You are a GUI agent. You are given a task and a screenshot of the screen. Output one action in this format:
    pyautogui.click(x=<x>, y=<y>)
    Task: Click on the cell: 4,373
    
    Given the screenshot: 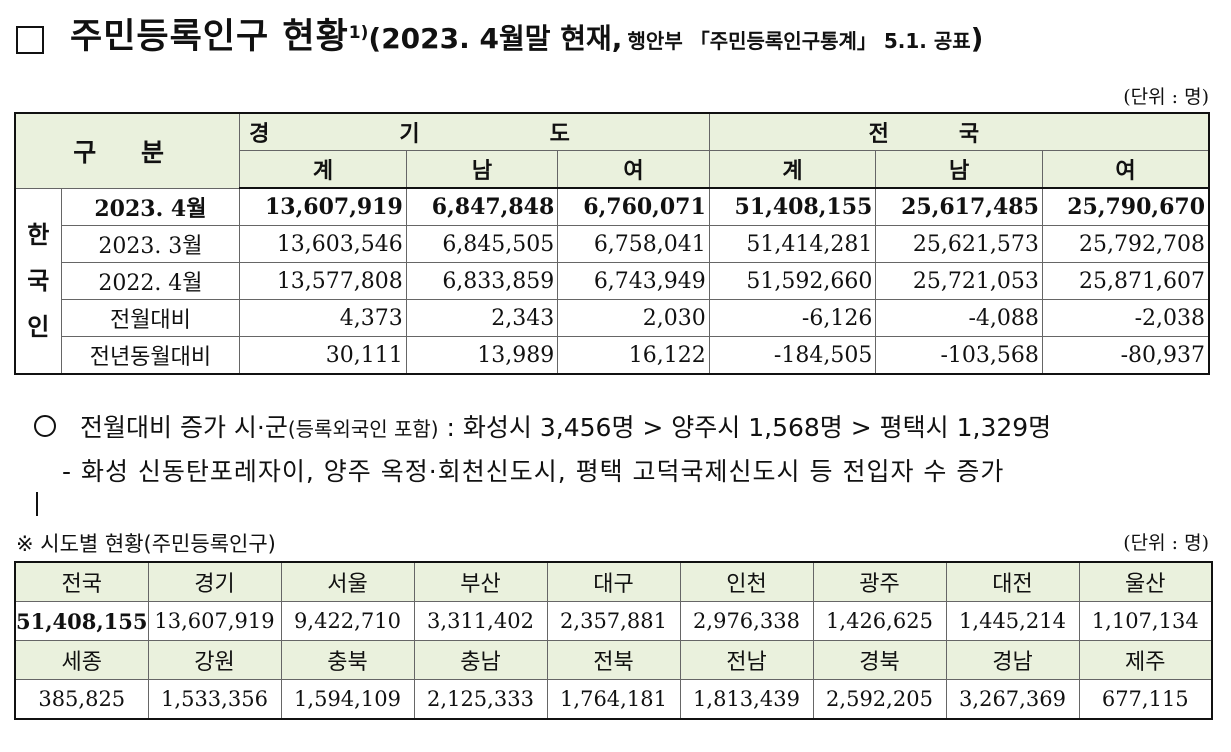 What is the action you would take?
    pyautogui.click(x=323, y=318)
    